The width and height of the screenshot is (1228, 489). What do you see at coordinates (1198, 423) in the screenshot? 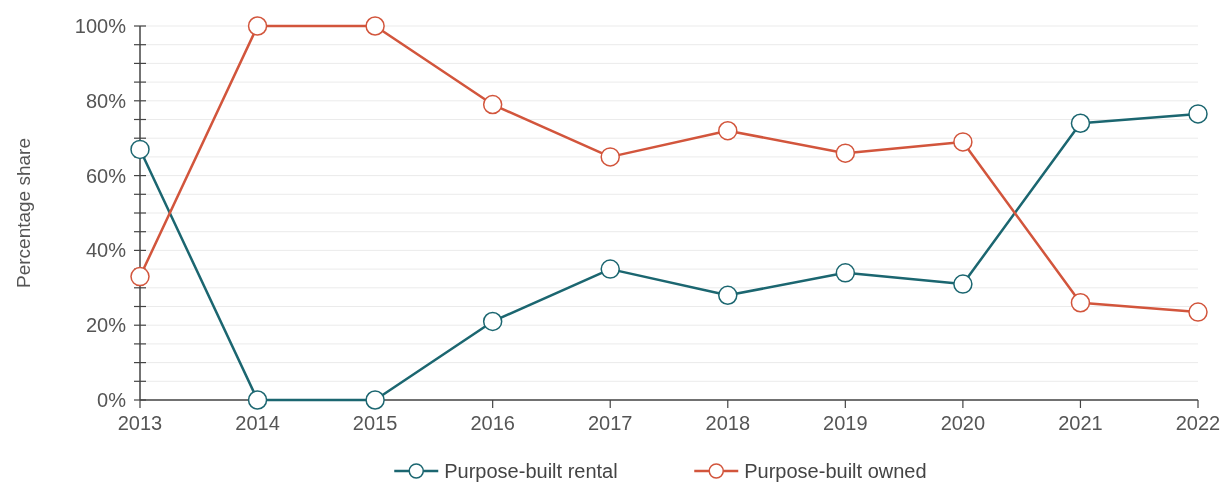
I see `x-tick-label: 2022` at bounding box center [1198, 423].